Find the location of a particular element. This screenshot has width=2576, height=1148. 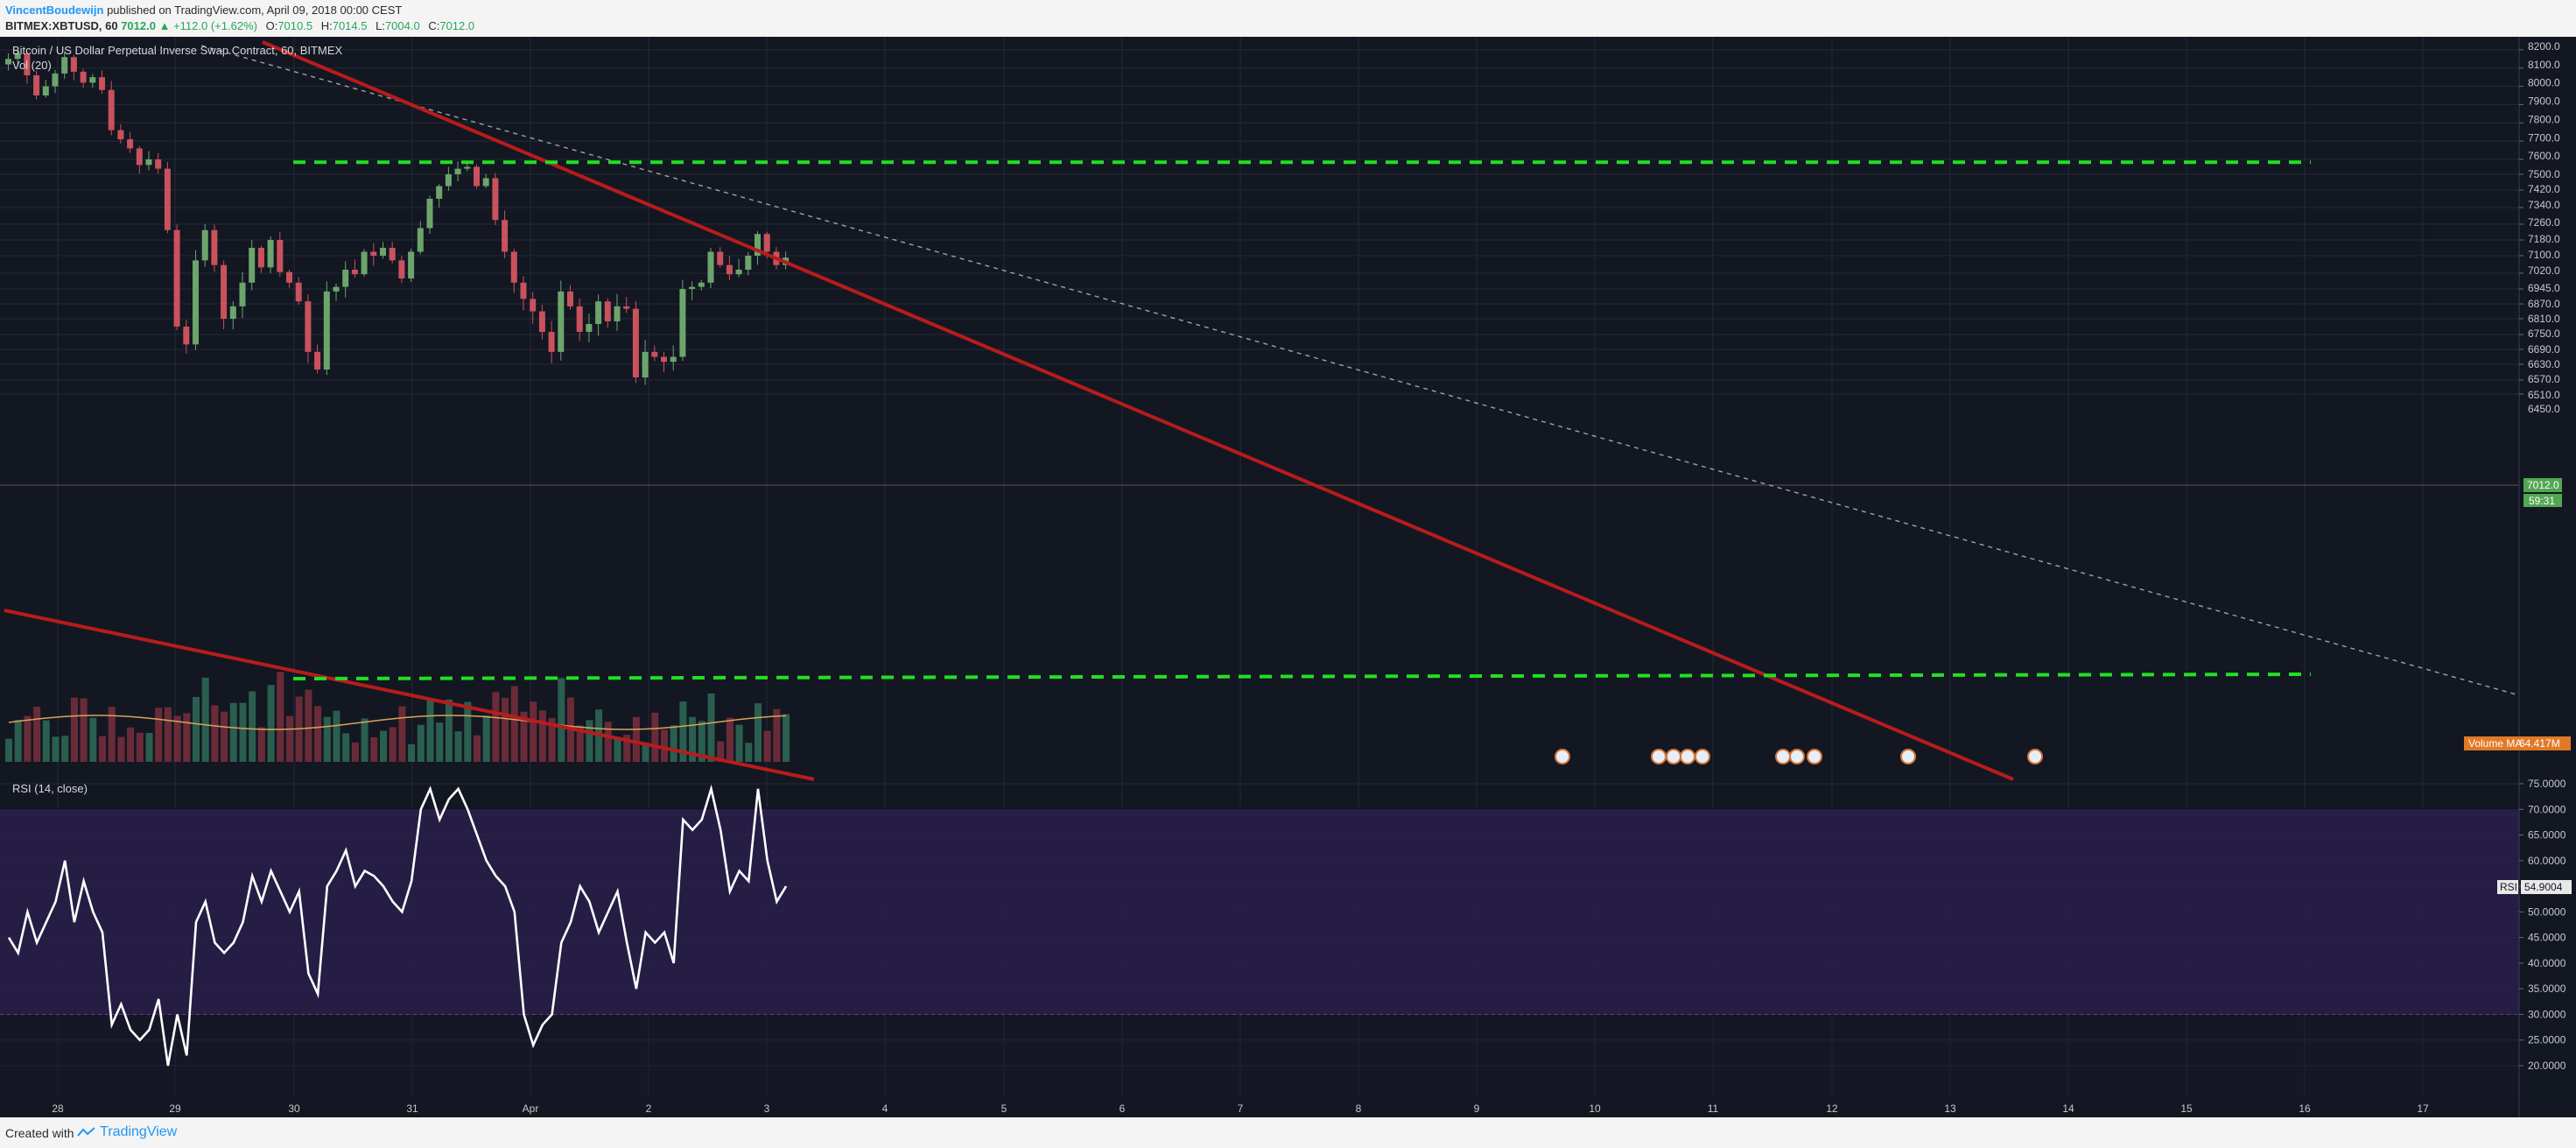

lower-trendline is located at coordinates (410, 695).